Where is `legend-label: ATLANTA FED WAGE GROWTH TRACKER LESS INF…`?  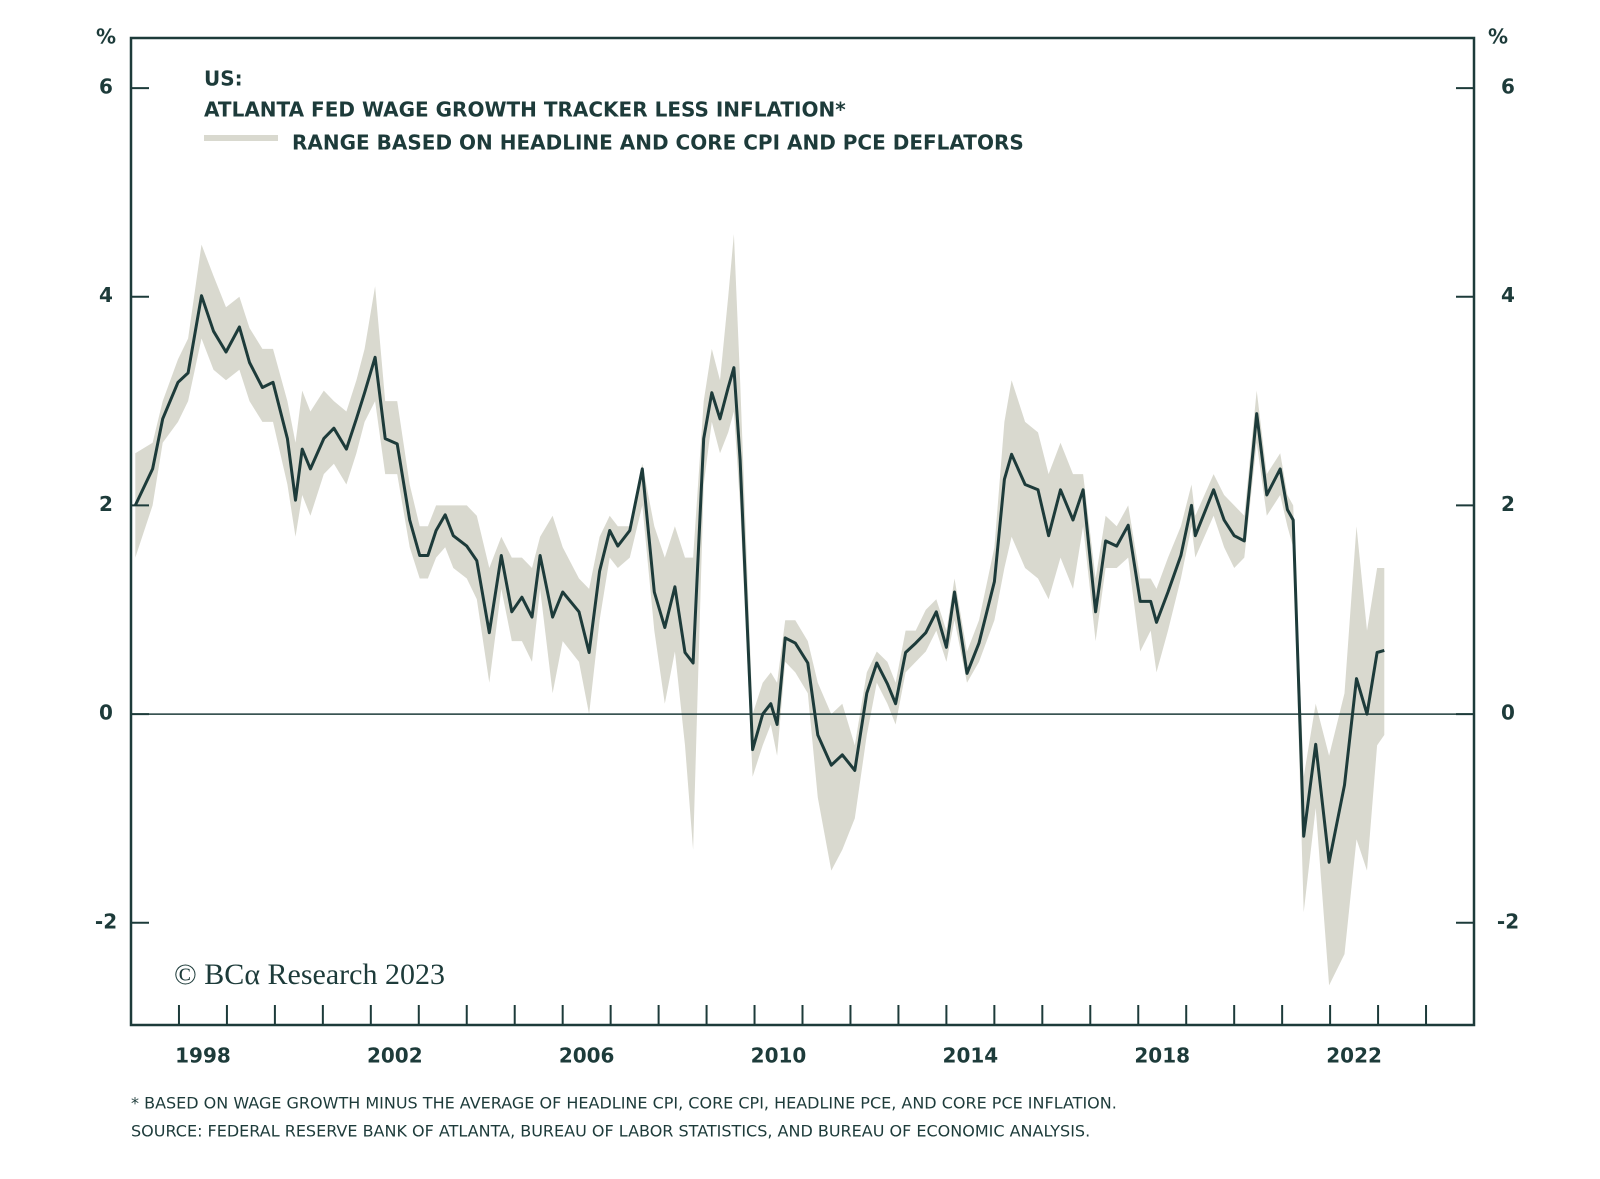
legend-label: ATLANTA FED WAGE GROWTH TRACKER LESS INF… is located at coordinates (525, 110).